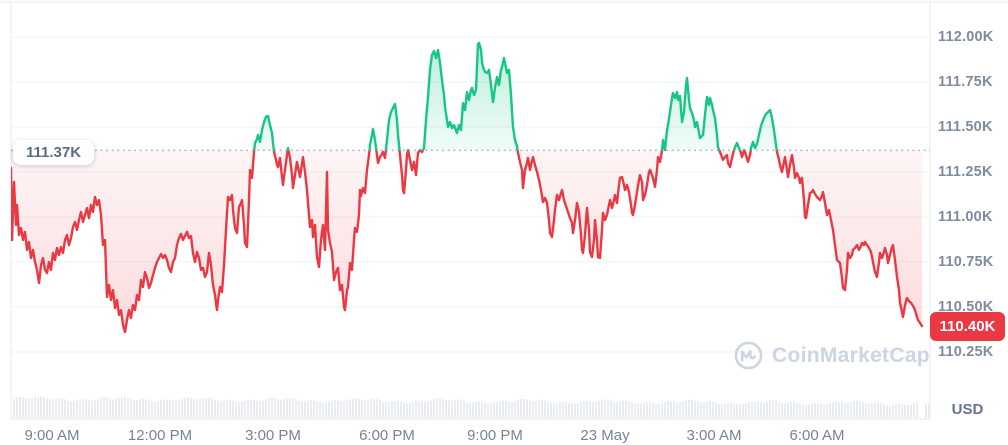 This screenshot has width=1008, height=445. What do you see at coordinates (605, 435) in the screenshot?
I see `x-axis-label: 23 May` at bounding box center [605, 435].